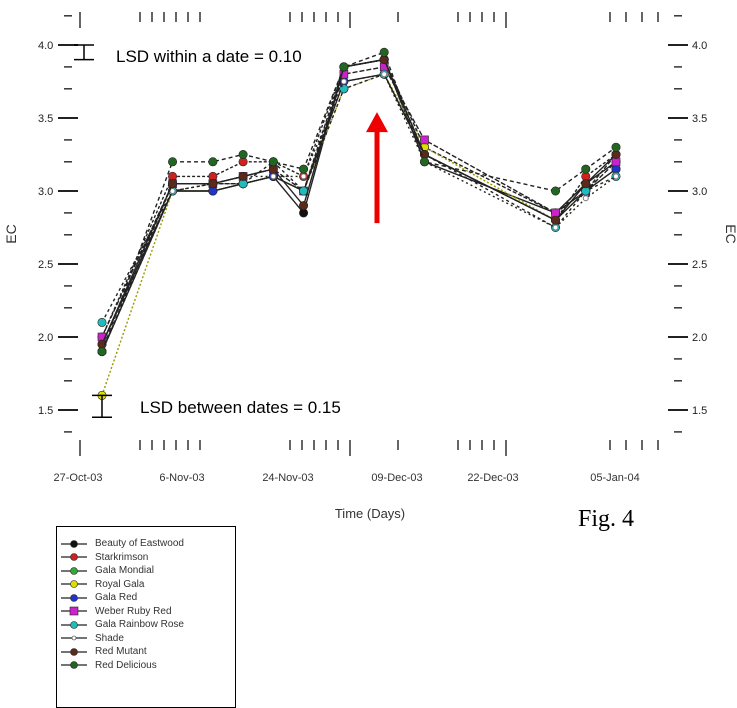 This screenshot has width=737, height=708. Describe the element at coordinates (240, 407) in the screenshot. I see `lsd-annotation: LSD between dates = 0.15` at that location.